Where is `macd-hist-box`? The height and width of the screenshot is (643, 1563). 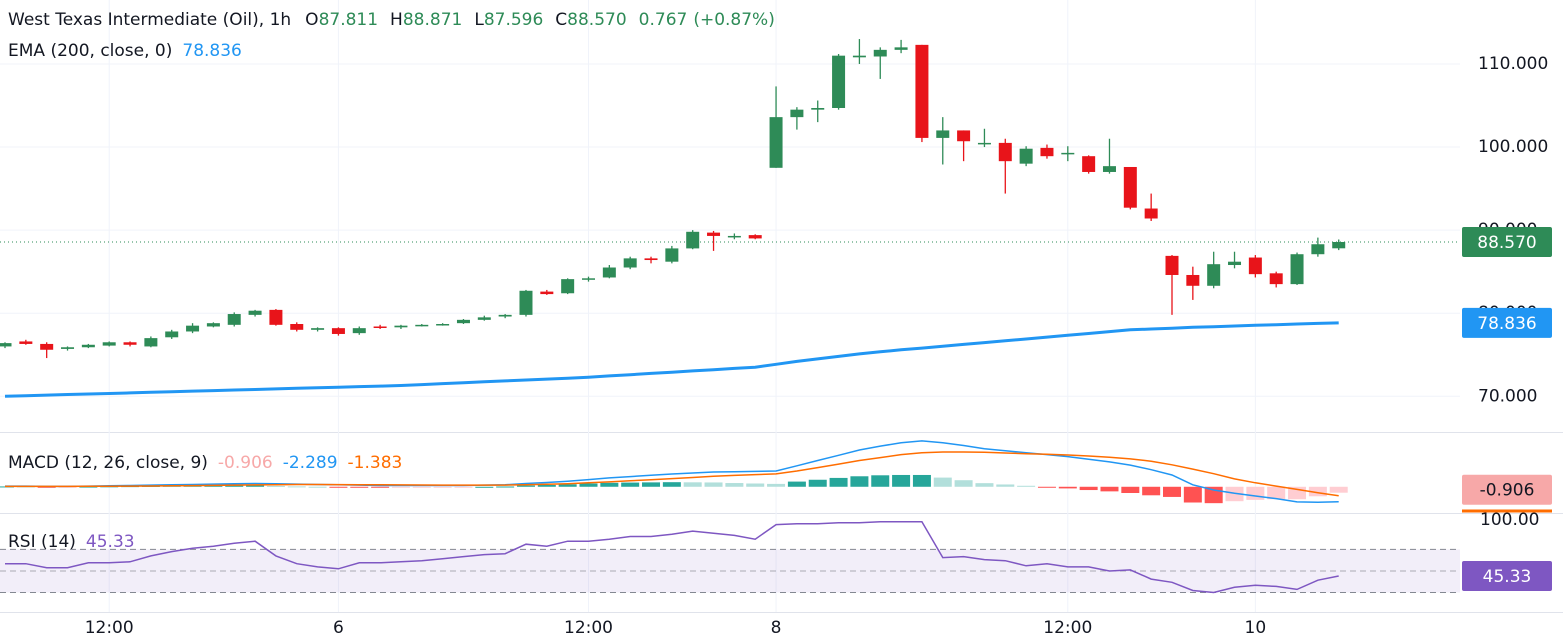 macd-hist-box is located at coordinates (1507, 489).